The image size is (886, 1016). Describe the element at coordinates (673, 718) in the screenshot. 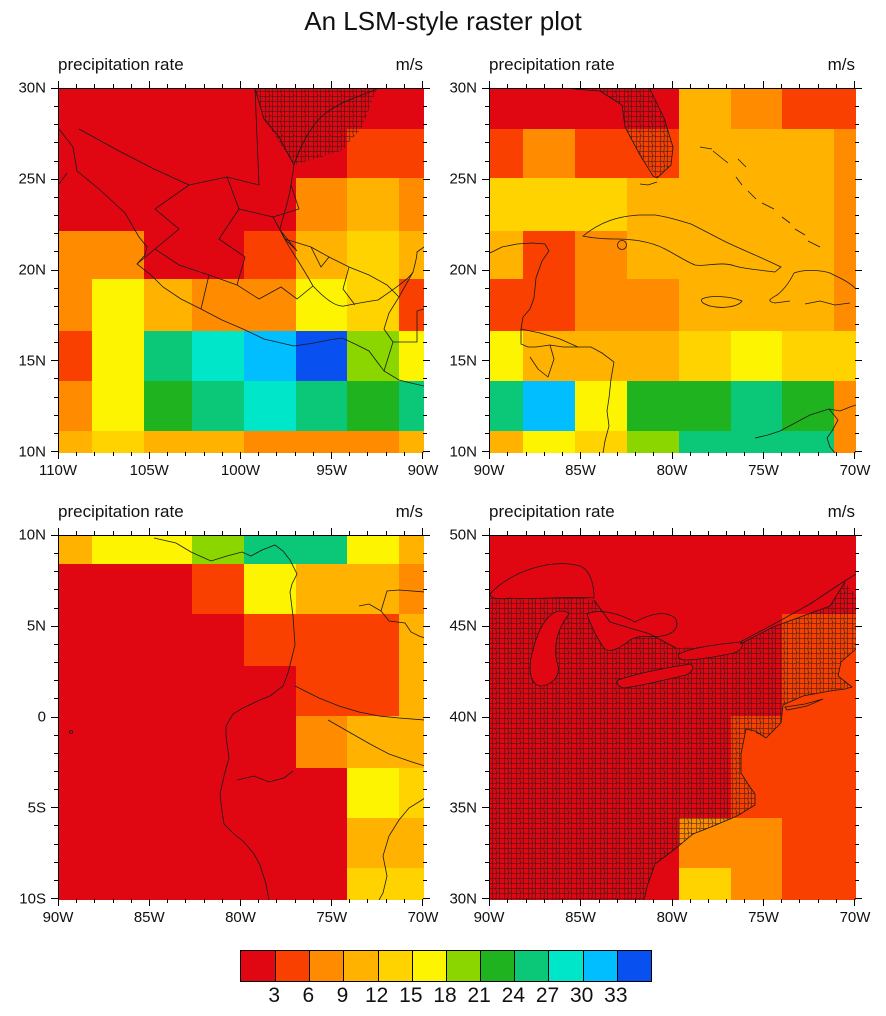

I see `raster-grid` at that location.